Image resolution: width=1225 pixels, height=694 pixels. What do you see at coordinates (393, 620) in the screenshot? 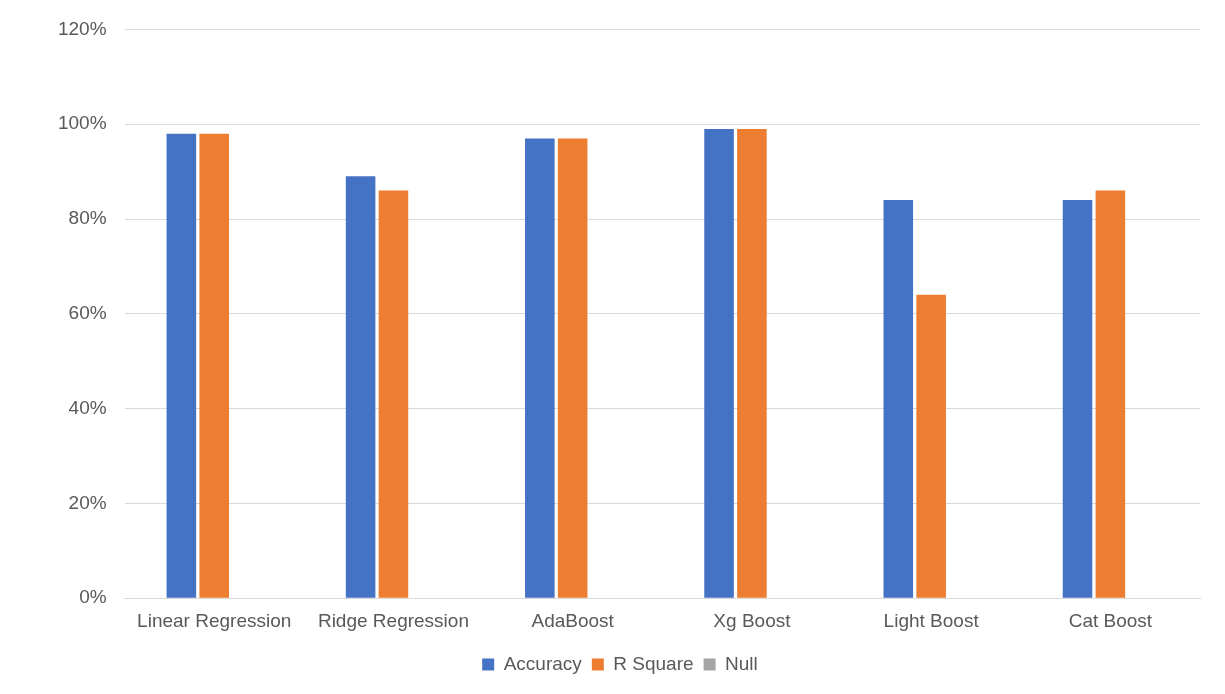
I see `x-tick-label: Ridge Regression` at bounding box center [393, 620].